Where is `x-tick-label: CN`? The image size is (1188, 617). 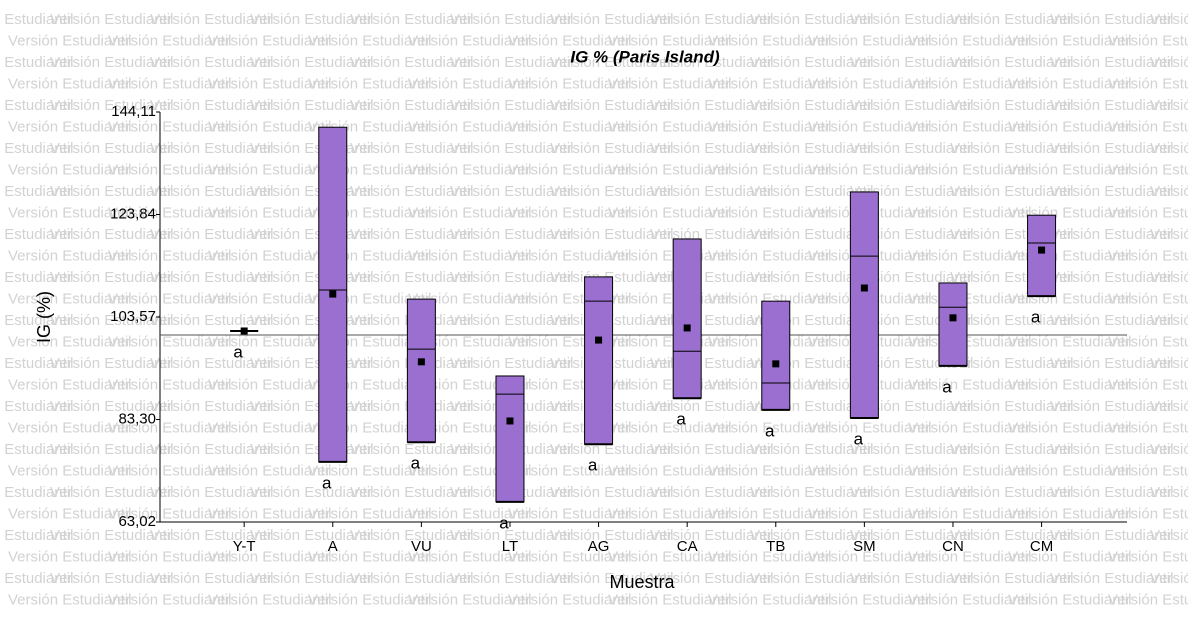 x-tick-label: CN is located at coordinates (953, 546).